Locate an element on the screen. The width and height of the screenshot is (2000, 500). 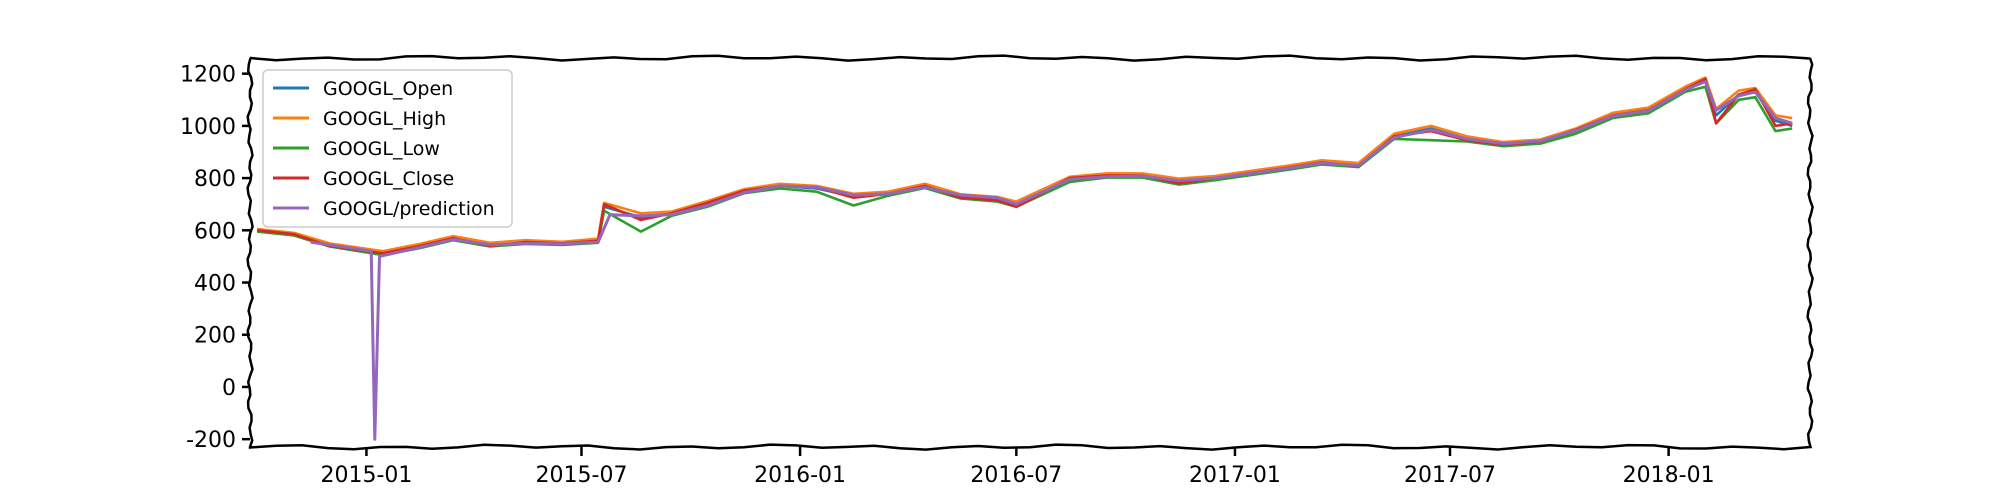
legend-label: GOOGL_Close is located at coordinates (388, 179).